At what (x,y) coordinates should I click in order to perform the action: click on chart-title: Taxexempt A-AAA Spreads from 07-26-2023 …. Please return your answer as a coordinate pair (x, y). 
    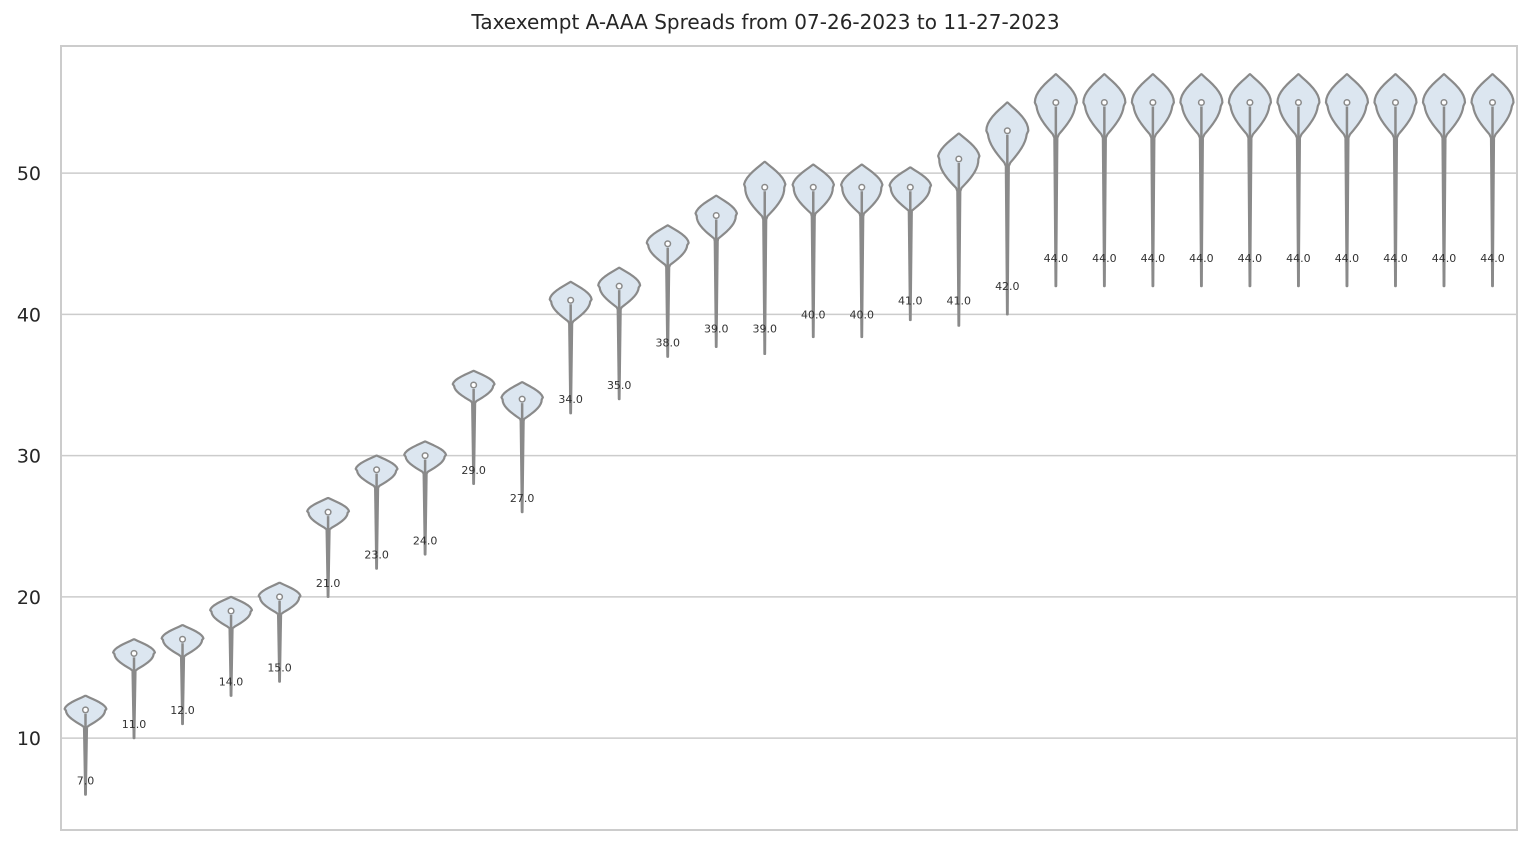
    Looking at the image, I should click on (765, 22).